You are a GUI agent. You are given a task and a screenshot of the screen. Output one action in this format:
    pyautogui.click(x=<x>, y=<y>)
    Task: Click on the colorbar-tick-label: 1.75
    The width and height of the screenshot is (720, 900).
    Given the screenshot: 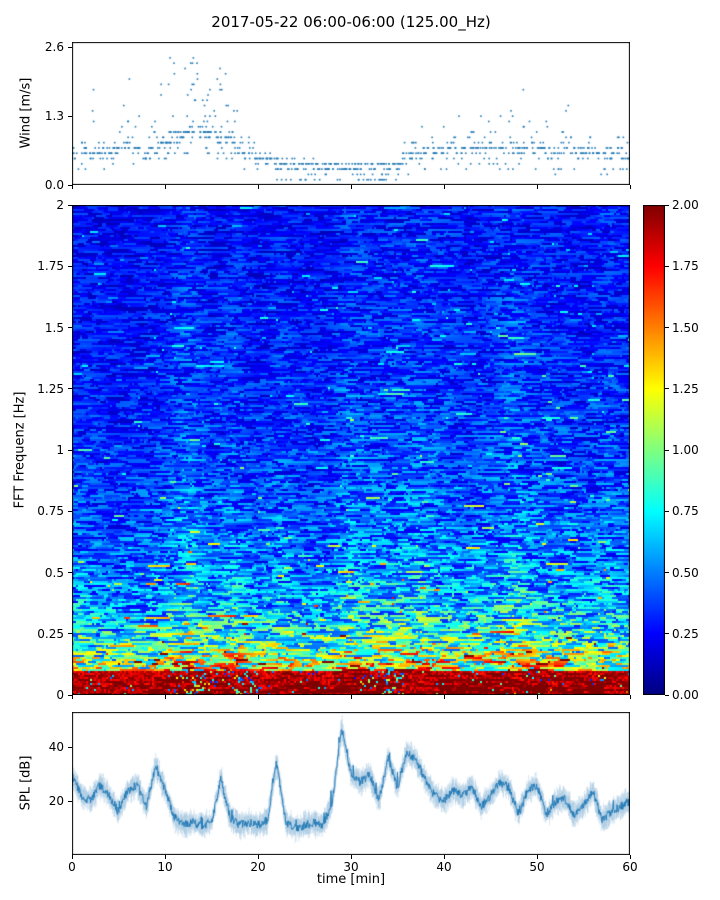 What is the action you would take?
    pyautogui.click(x=685, y=266)
    